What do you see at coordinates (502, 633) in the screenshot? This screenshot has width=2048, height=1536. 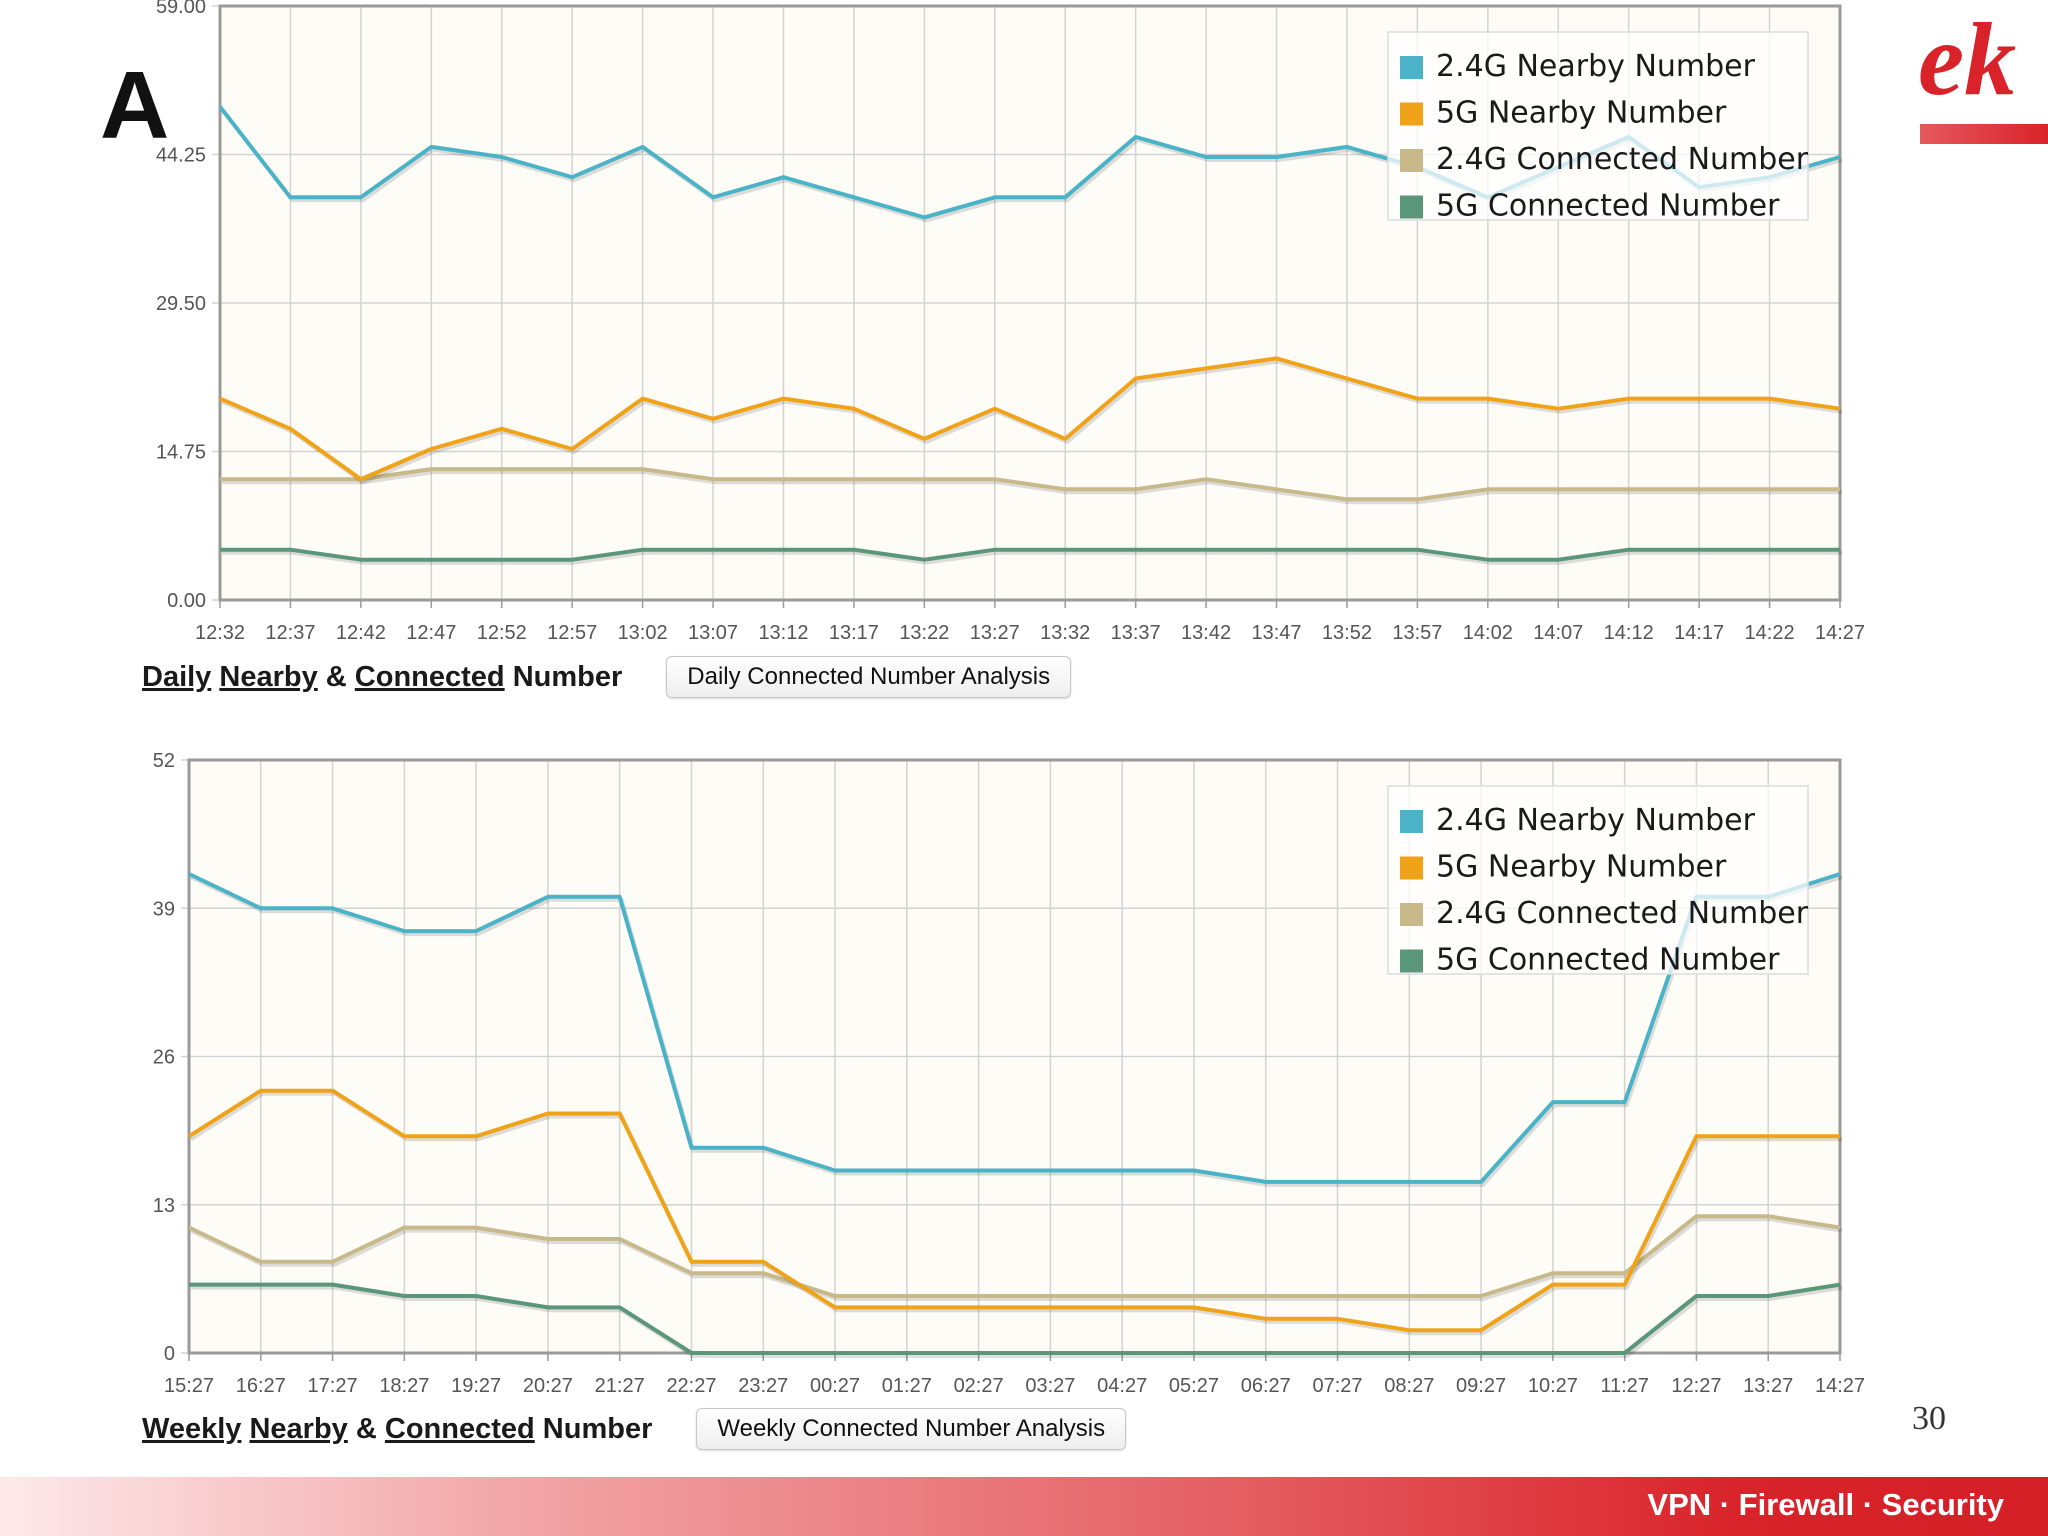 I see `daily-x-tick-label: 12:52` at bounding box center [502, 633].